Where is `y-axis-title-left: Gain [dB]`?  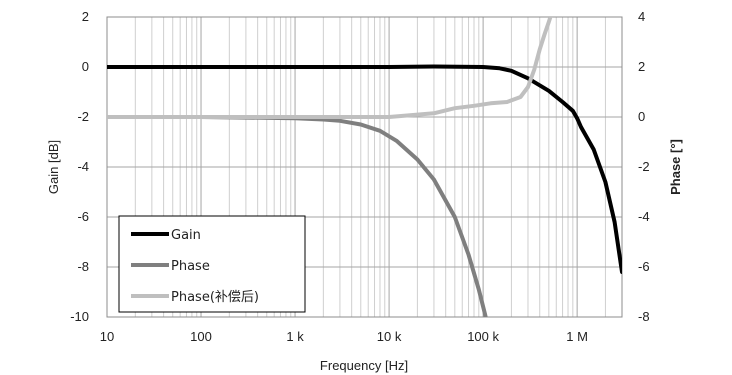
y-axis-title-left: Gain [dB] is located at coordinates (53, 167).